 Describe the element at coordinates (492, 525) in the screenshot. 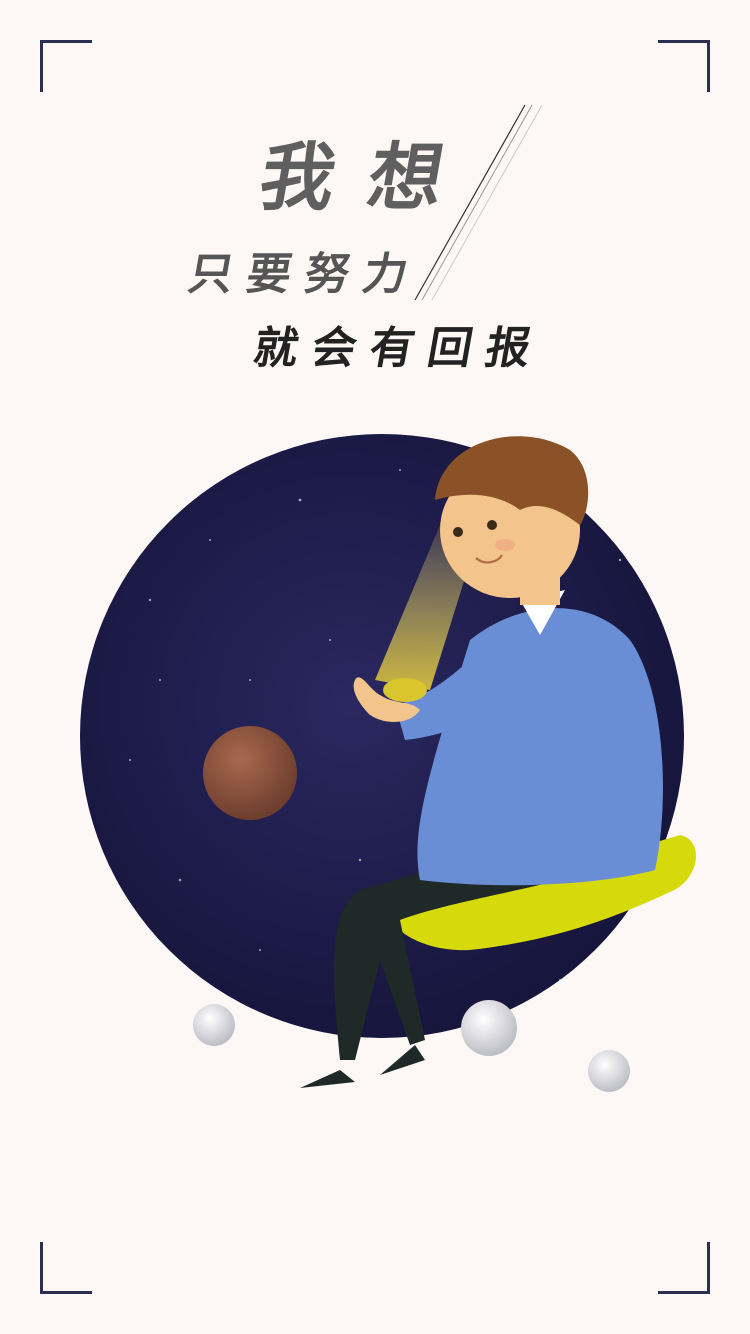

I see `right-eye` at that location.